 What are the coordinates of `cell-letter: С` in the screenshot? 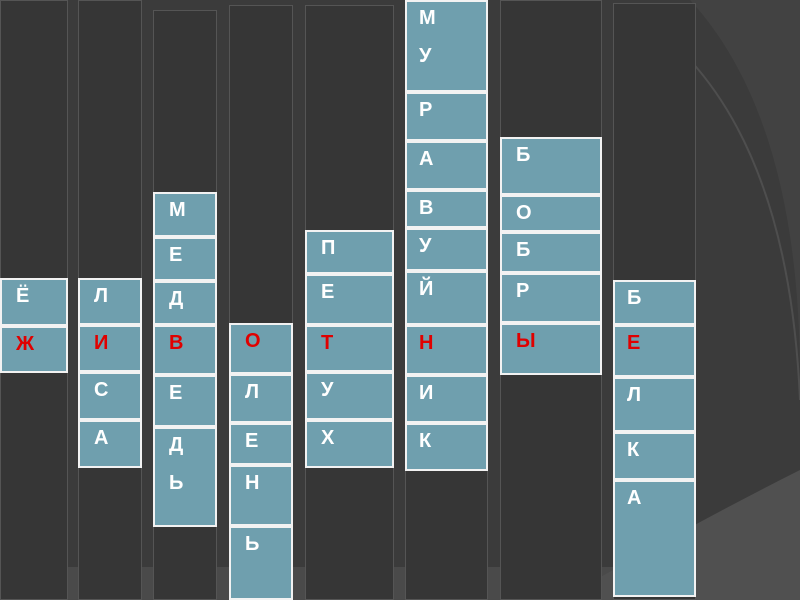 It's located at (101, 390).